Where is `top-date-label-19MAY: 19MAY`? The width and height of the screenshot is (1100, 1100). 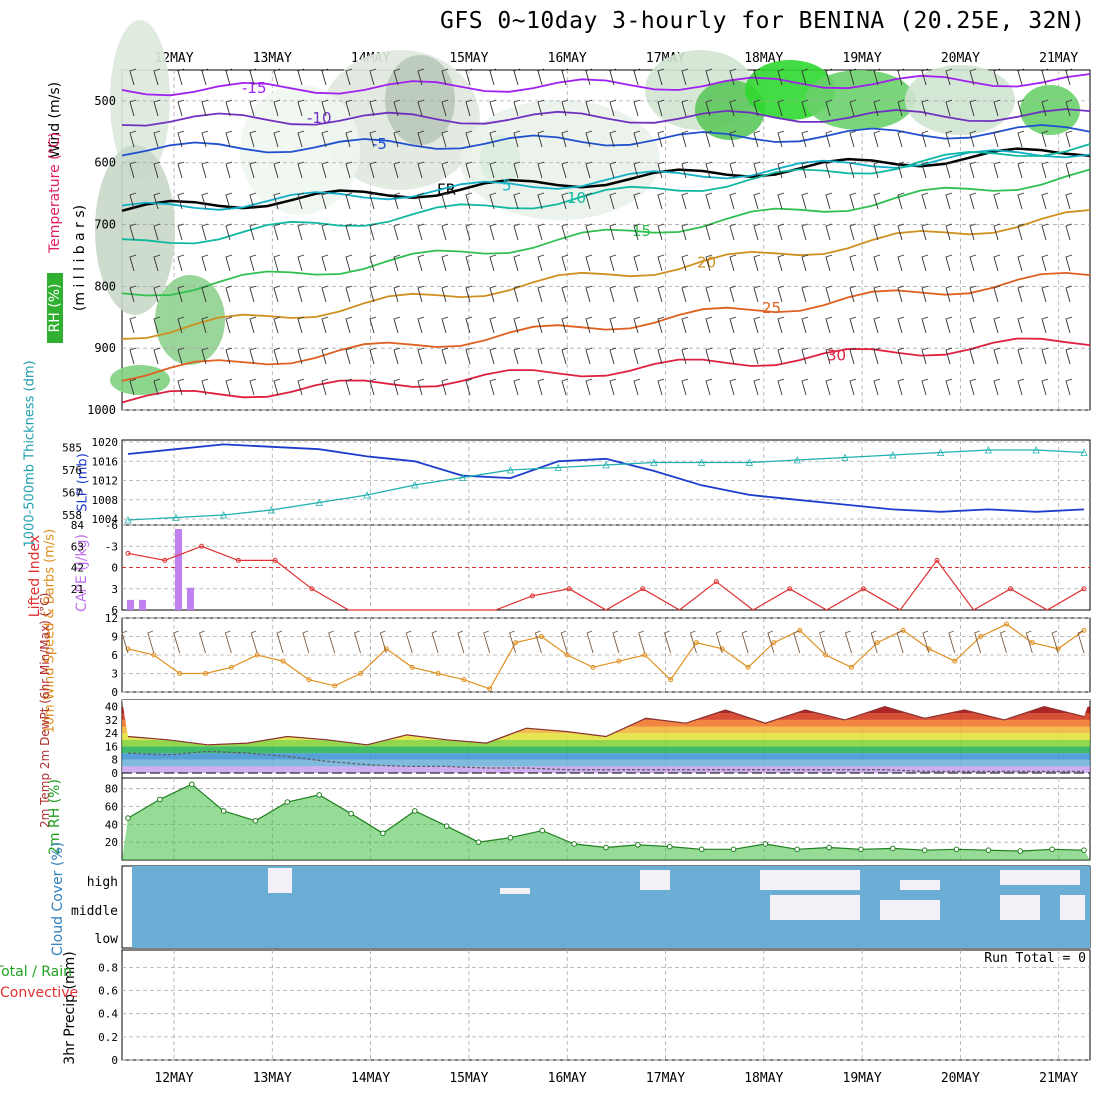 top-date-label-19MAY: 19MAY is located at coordinates (862, 58).